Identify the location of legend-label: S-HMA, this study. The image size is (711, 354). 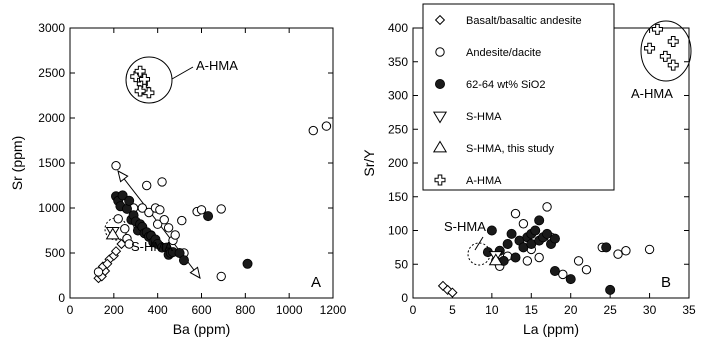
(510, 149).